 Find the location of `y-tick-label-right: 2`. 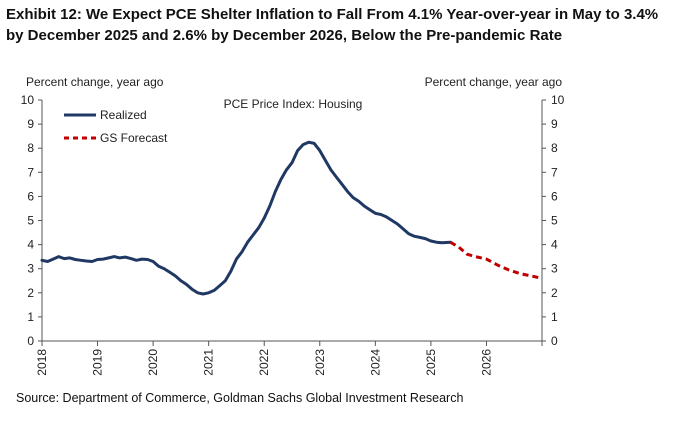

y-tick-label-right: 2 is located at coordinates (554, 293).